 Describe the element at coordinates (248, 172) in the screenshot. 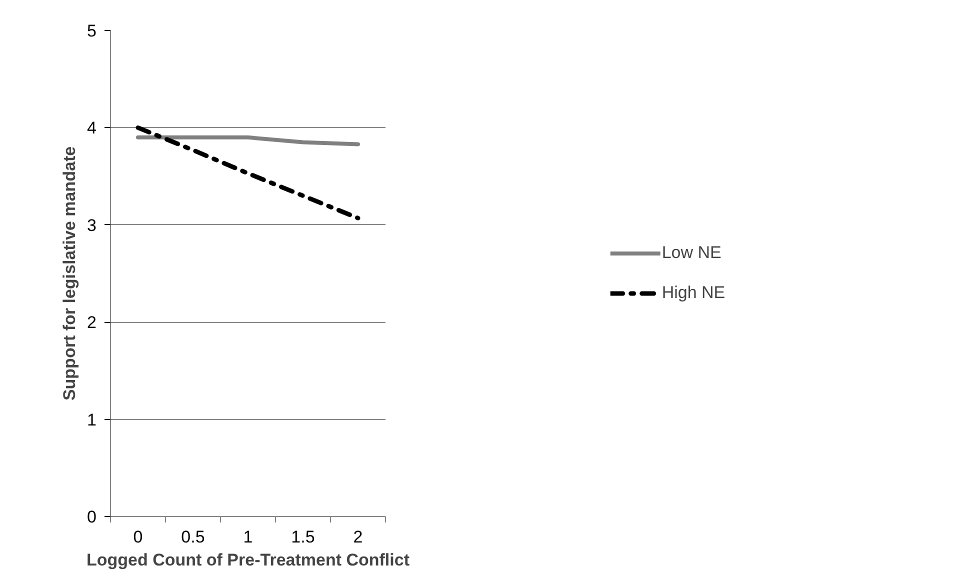

I see `line-series` at that location.